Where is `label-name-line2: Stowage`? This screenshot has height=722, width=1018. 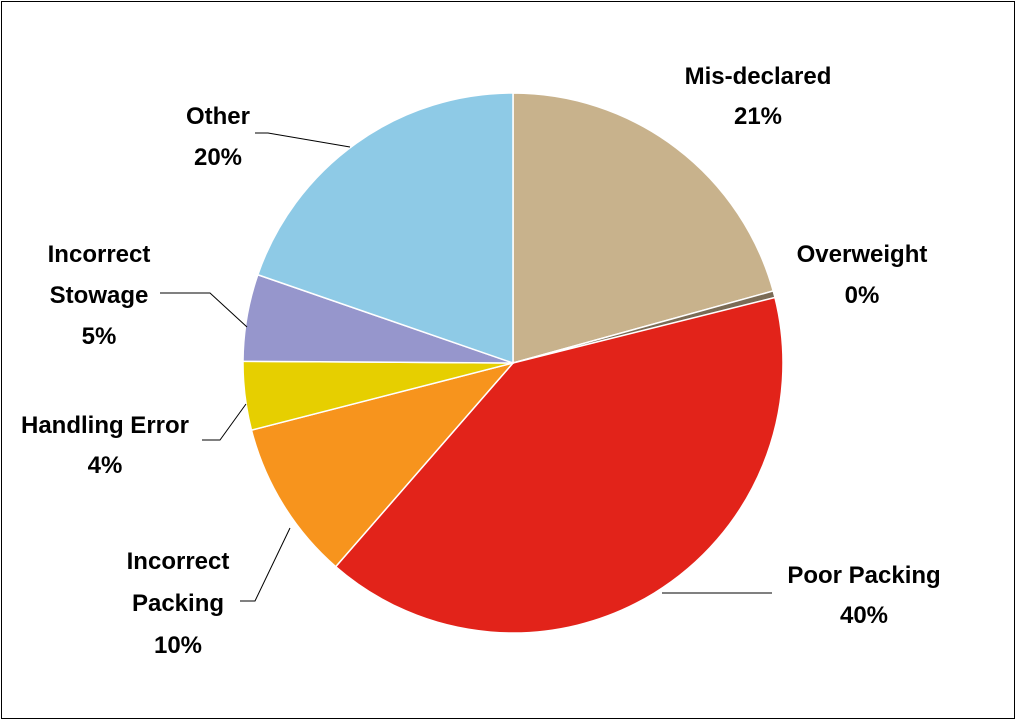
label-name-line2: Stowage is located at coordinates (99, 295).